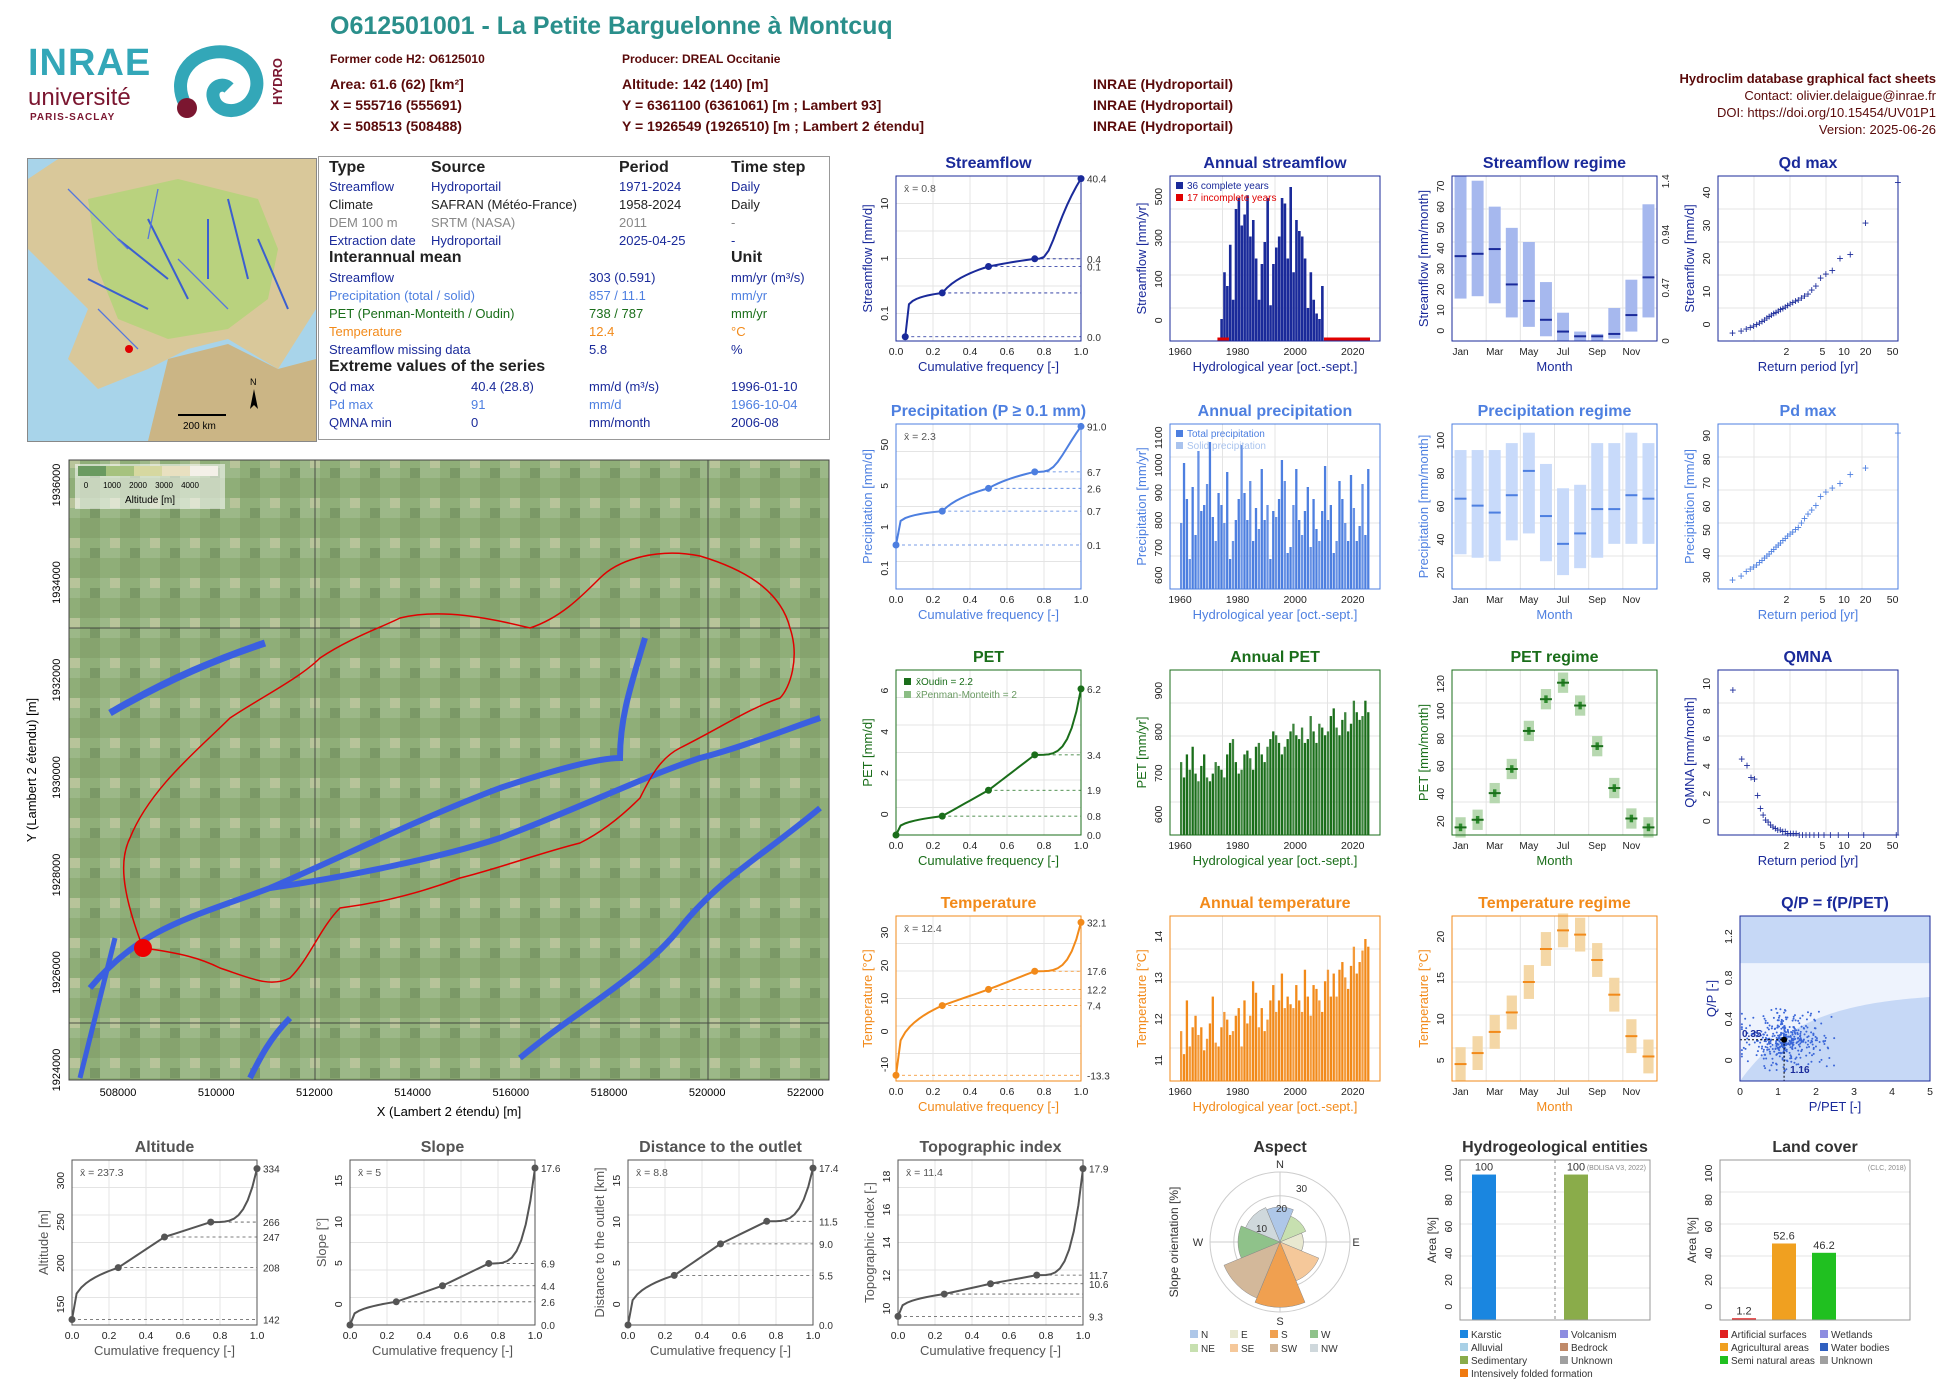 The height and width of the screenshot is (1386, 1960). Describe the element at coordinates (1826, 112) in the screenshot. I see `doi-link: DOI: https://doi.org/10.15454/UV01P1` at that location.